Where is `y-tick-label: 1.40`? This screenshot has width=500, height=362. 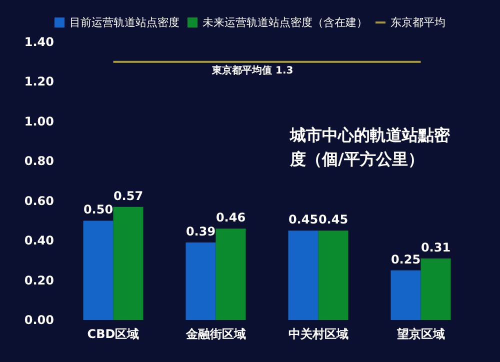 y-tick-label: 1.40 is located at coordinates (39, 42).